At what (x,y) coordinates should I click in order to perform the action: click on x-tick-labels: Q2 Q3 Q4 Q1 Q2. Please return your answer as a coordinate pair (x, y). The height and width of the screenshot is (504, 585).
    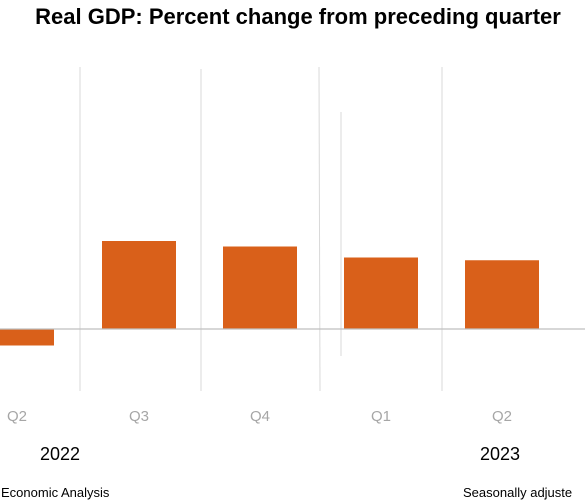
    Looking at the image, I should click on (259, 416).